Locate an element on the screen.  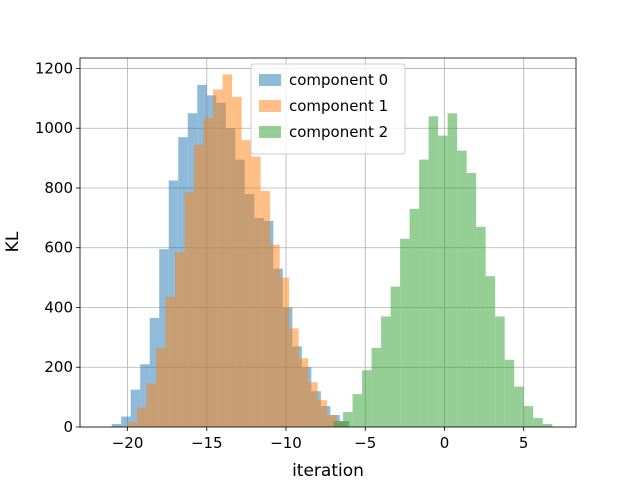
y-tick-label: 1000 is located at coordinates (54, 128).